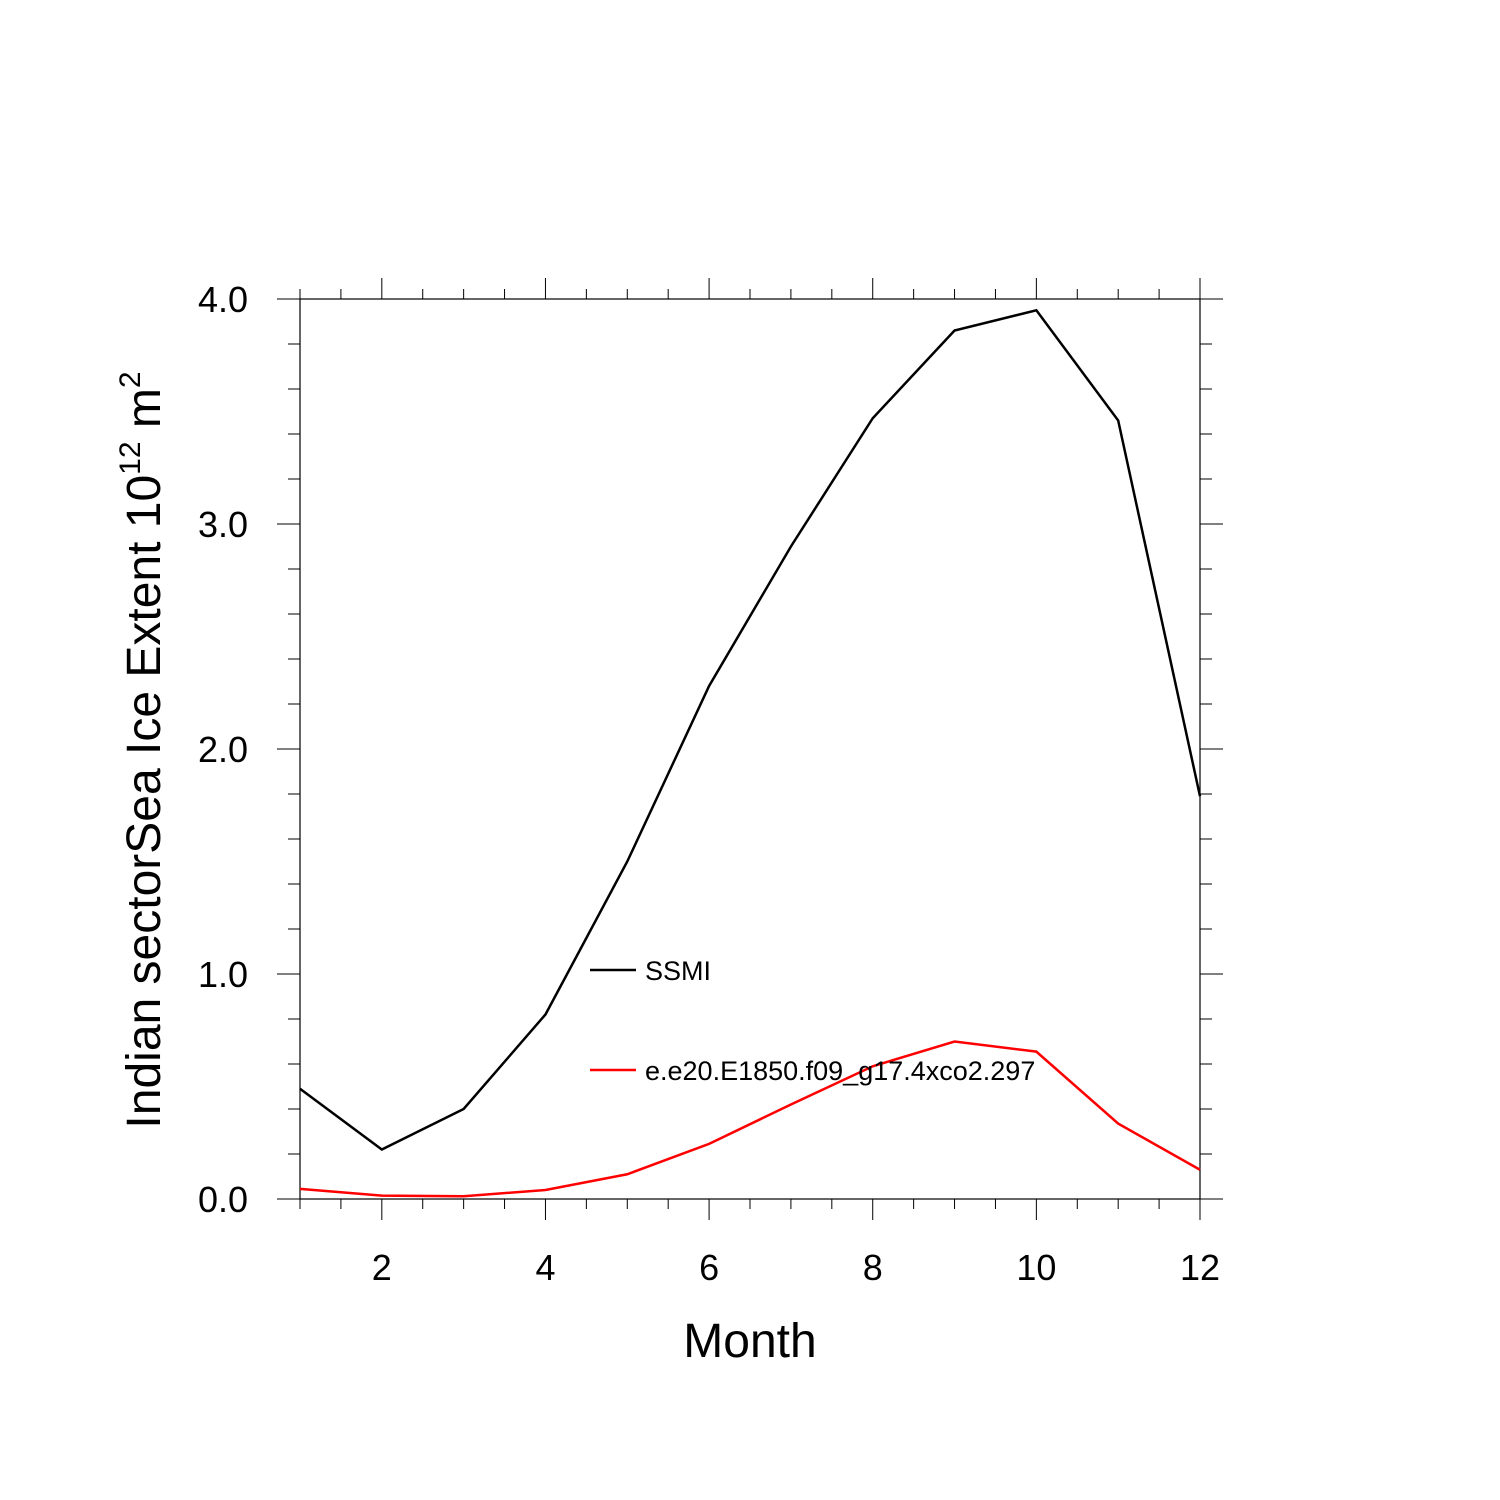 Image resolution: width=1500 pixels, height=1500 pixels. I want to click on x-tick-label: 12, so click(1200, 1267).